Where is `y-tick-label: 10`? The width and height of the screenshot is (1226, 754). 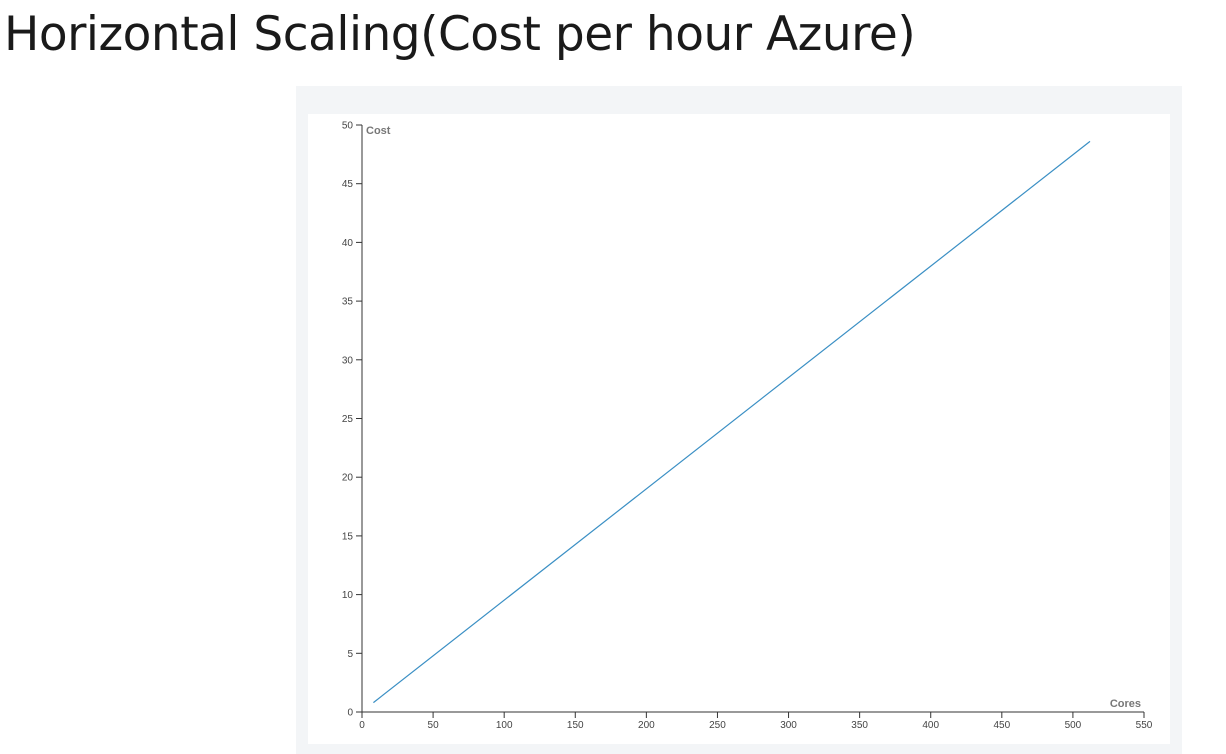 y-tick-label: 10 is located at coordinates (348, 595).